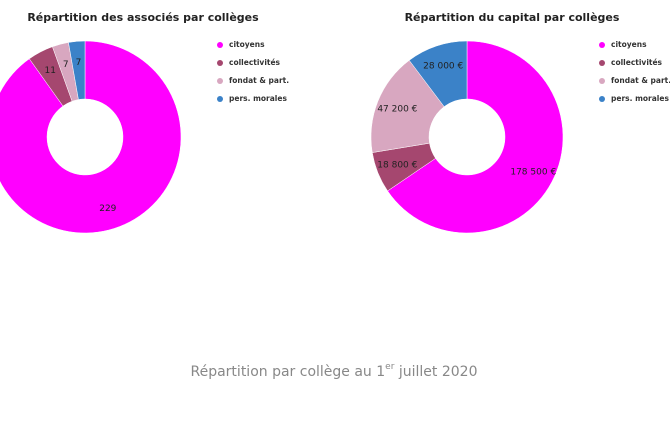  I want to click on slice-label: 18 800 €, so click(397, 165).